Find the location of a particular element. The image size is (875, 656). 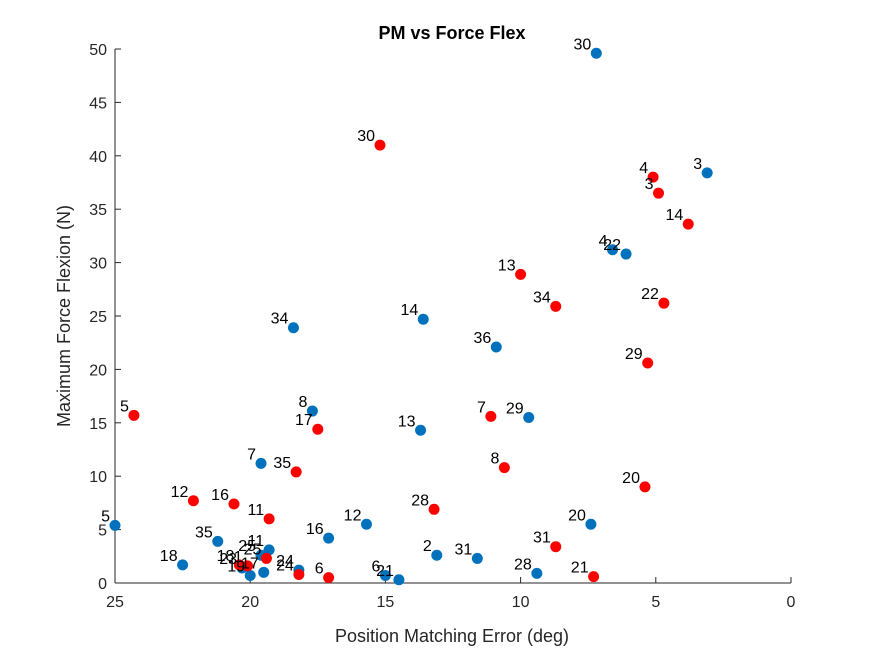

y-tick-label: 45 is located at coordinates (98, 103).